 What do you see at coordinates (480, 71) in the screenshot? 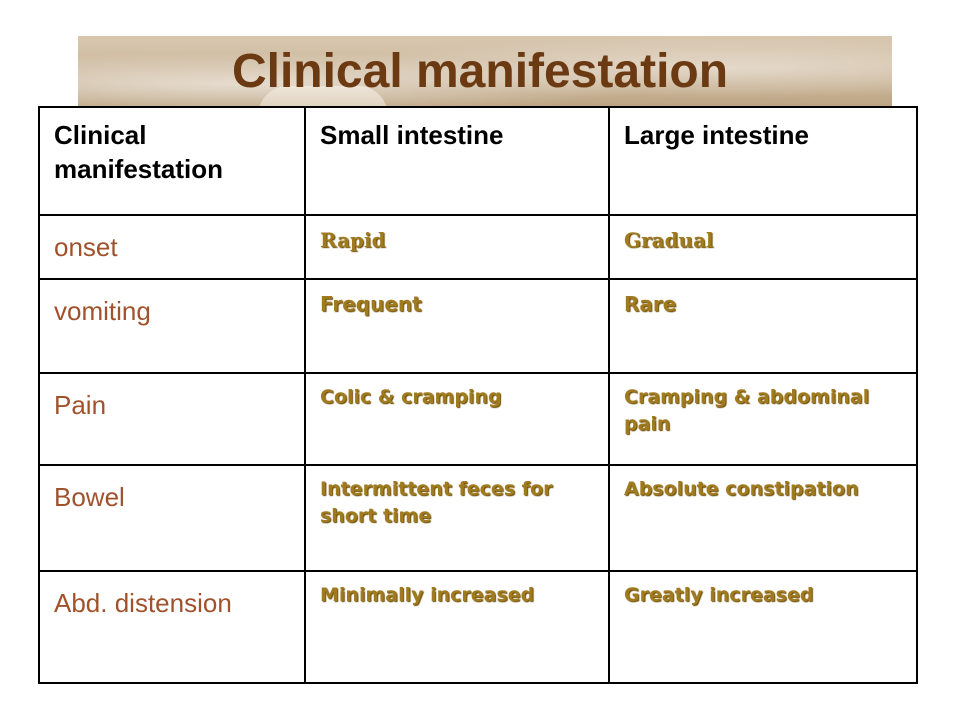
I see `slide-title: Clinical manifestation` at bounding box center [480, 71].